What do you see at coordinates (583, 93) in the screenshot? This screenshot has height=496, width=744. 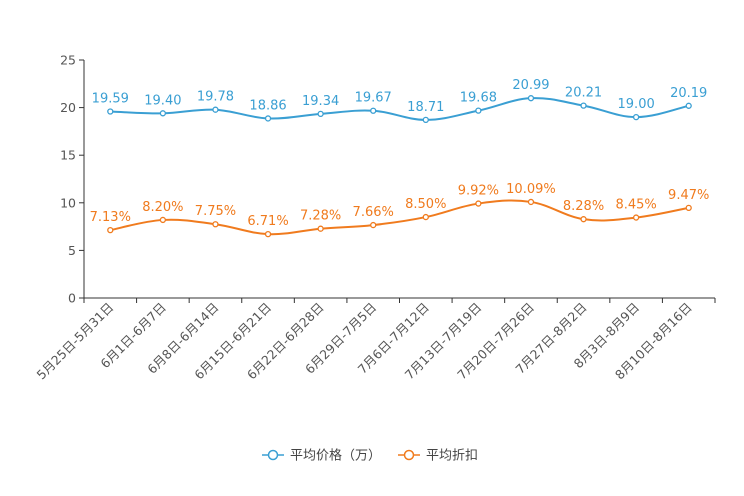 I see `data-label: 20.21` at bounding box center [583, 93].